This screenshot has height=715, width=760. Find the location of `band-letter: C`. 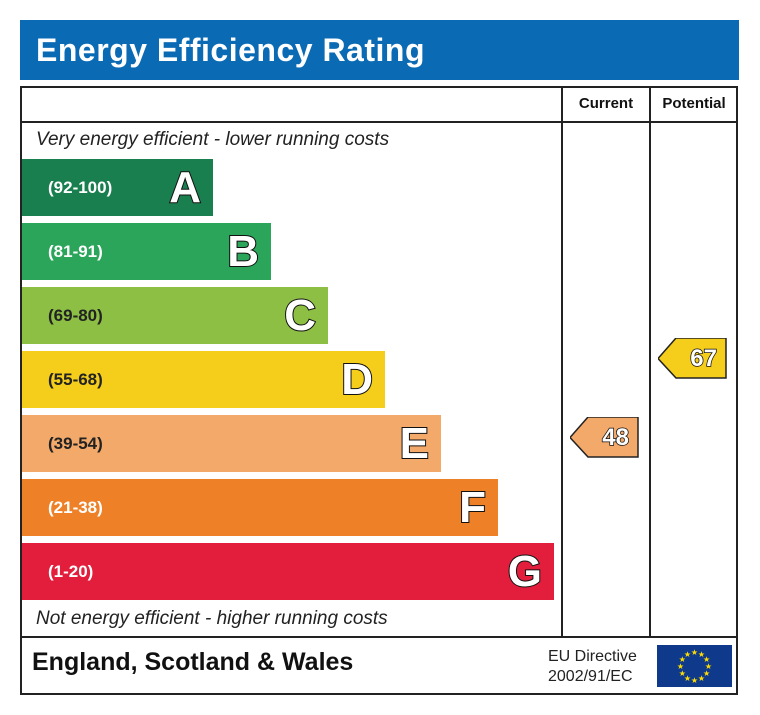

band-letter: C is located at coordinates (300, 315).